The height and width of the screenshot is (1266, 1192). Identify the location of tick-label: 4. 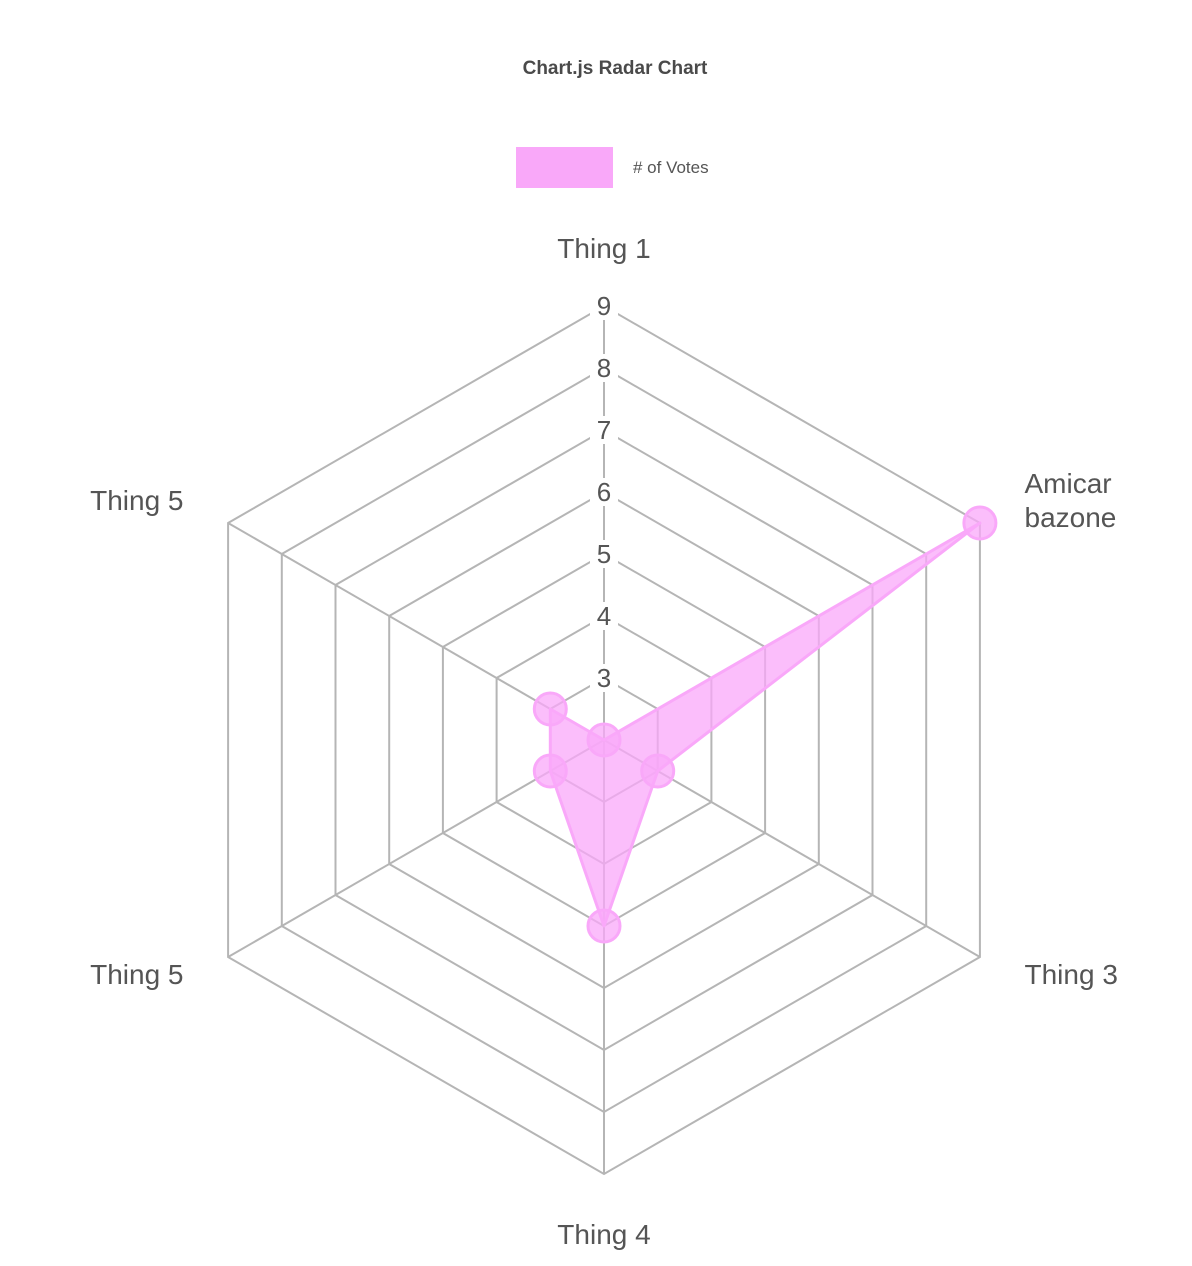
(604, 616).